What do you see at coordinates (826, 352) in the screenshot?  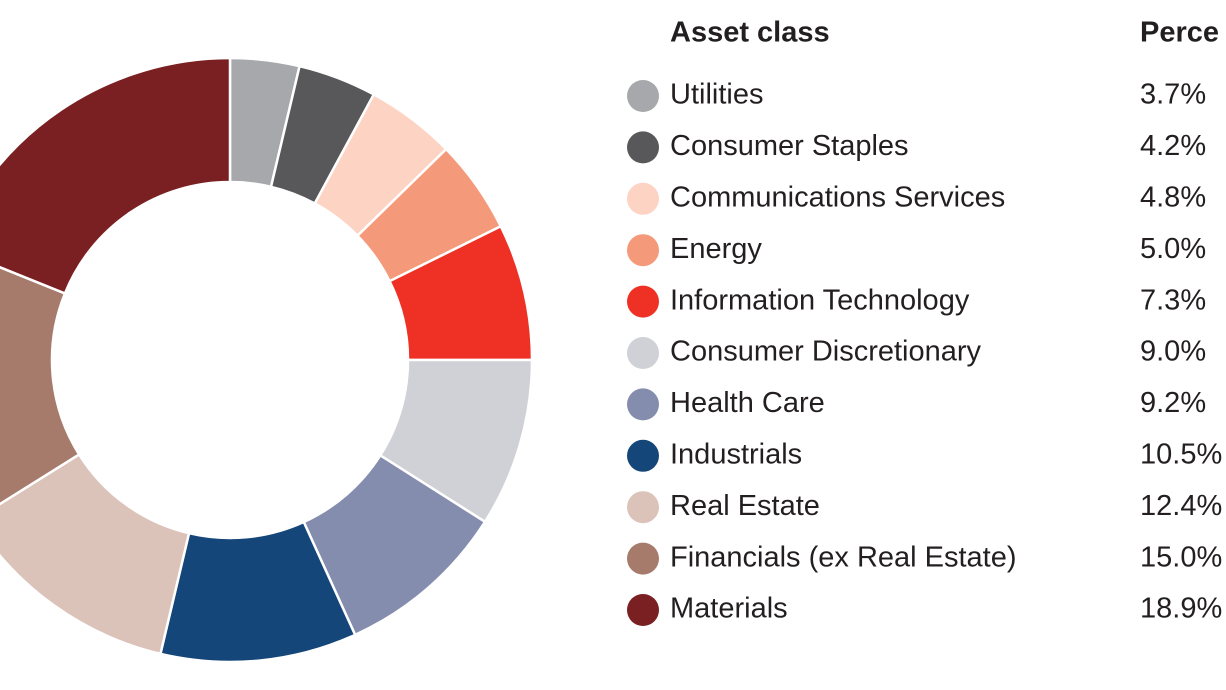 I see `legend-label: Consumer Discretionary` at bounding box center [826, 352].